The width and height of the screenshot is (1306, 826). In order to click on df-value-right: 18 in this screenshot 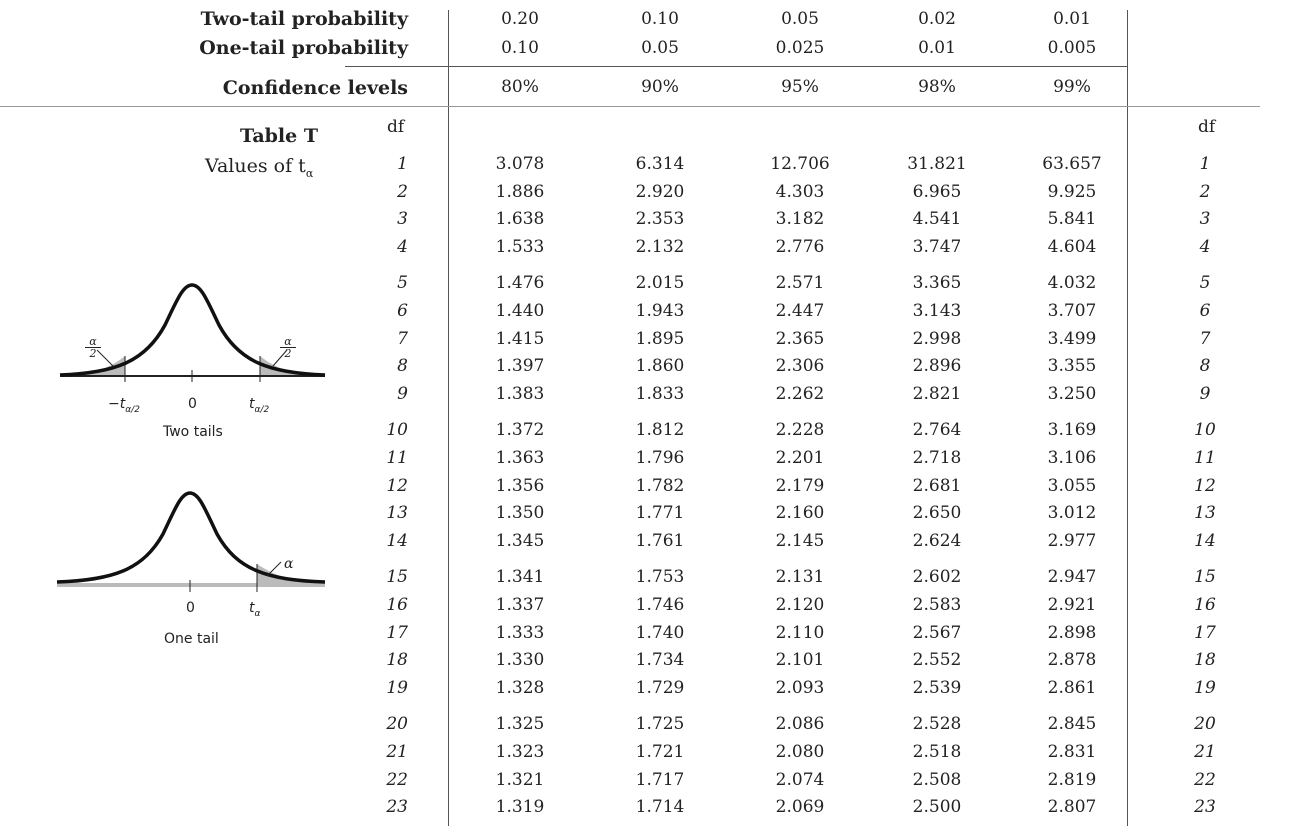, I will do `click(1205, 660)`.